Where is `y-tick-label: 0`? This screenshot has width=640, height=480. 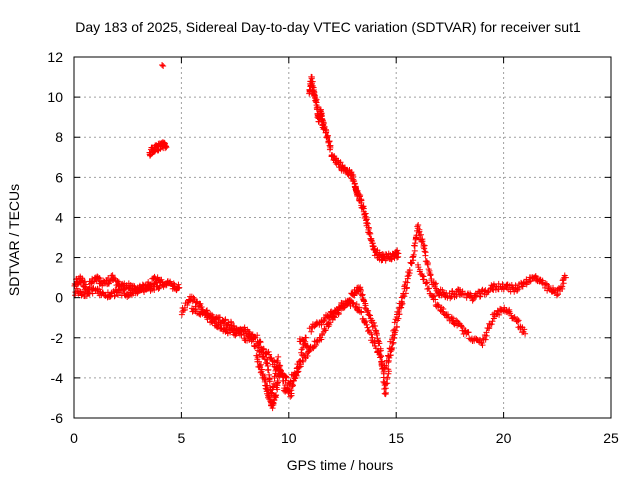
y-tick-label: 0 is located at coordinates (59, 298).